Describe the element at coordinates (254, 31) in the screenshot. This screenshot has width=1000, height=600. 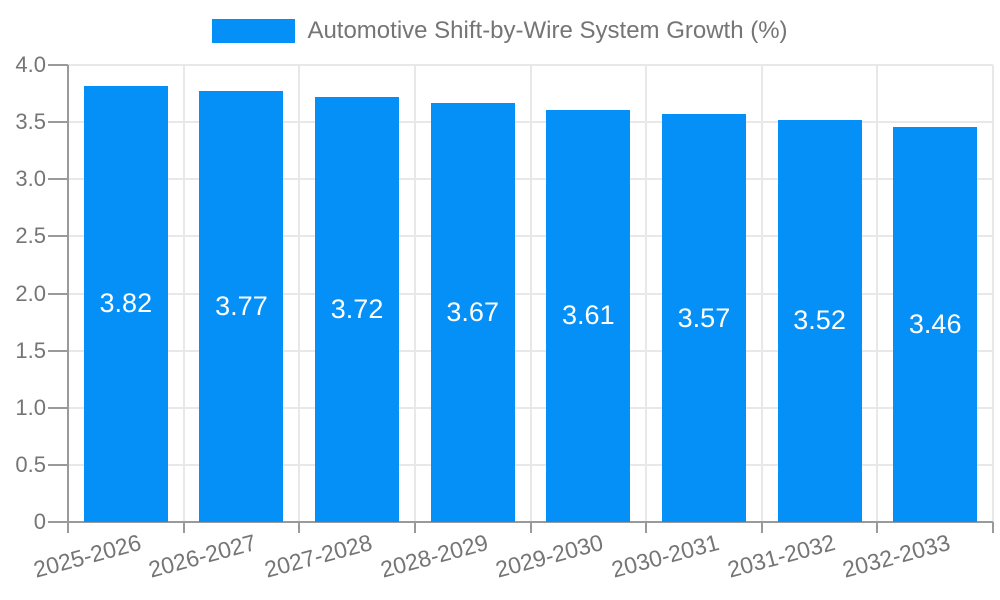
I see `legend-swatch` at that location.